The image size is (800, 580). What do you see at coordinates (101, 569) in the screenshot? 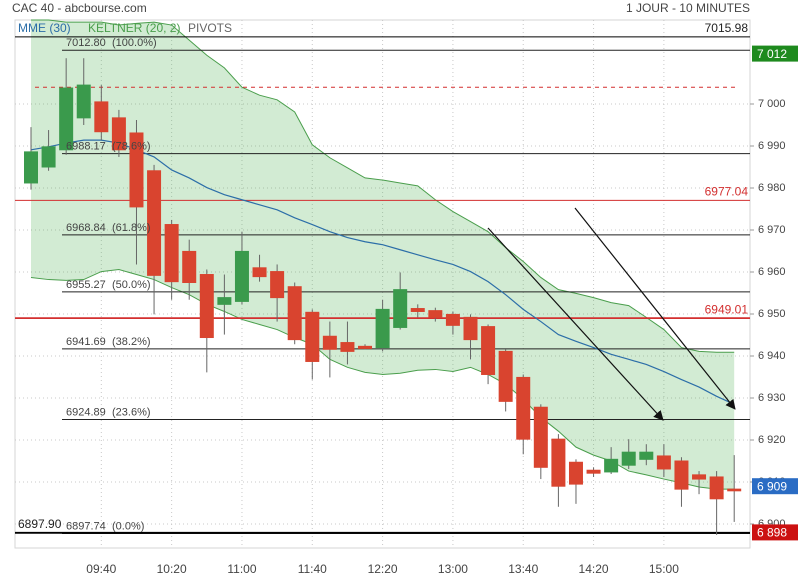
I see `x-tick-label: 09:40` at bounding box center [101, 569].